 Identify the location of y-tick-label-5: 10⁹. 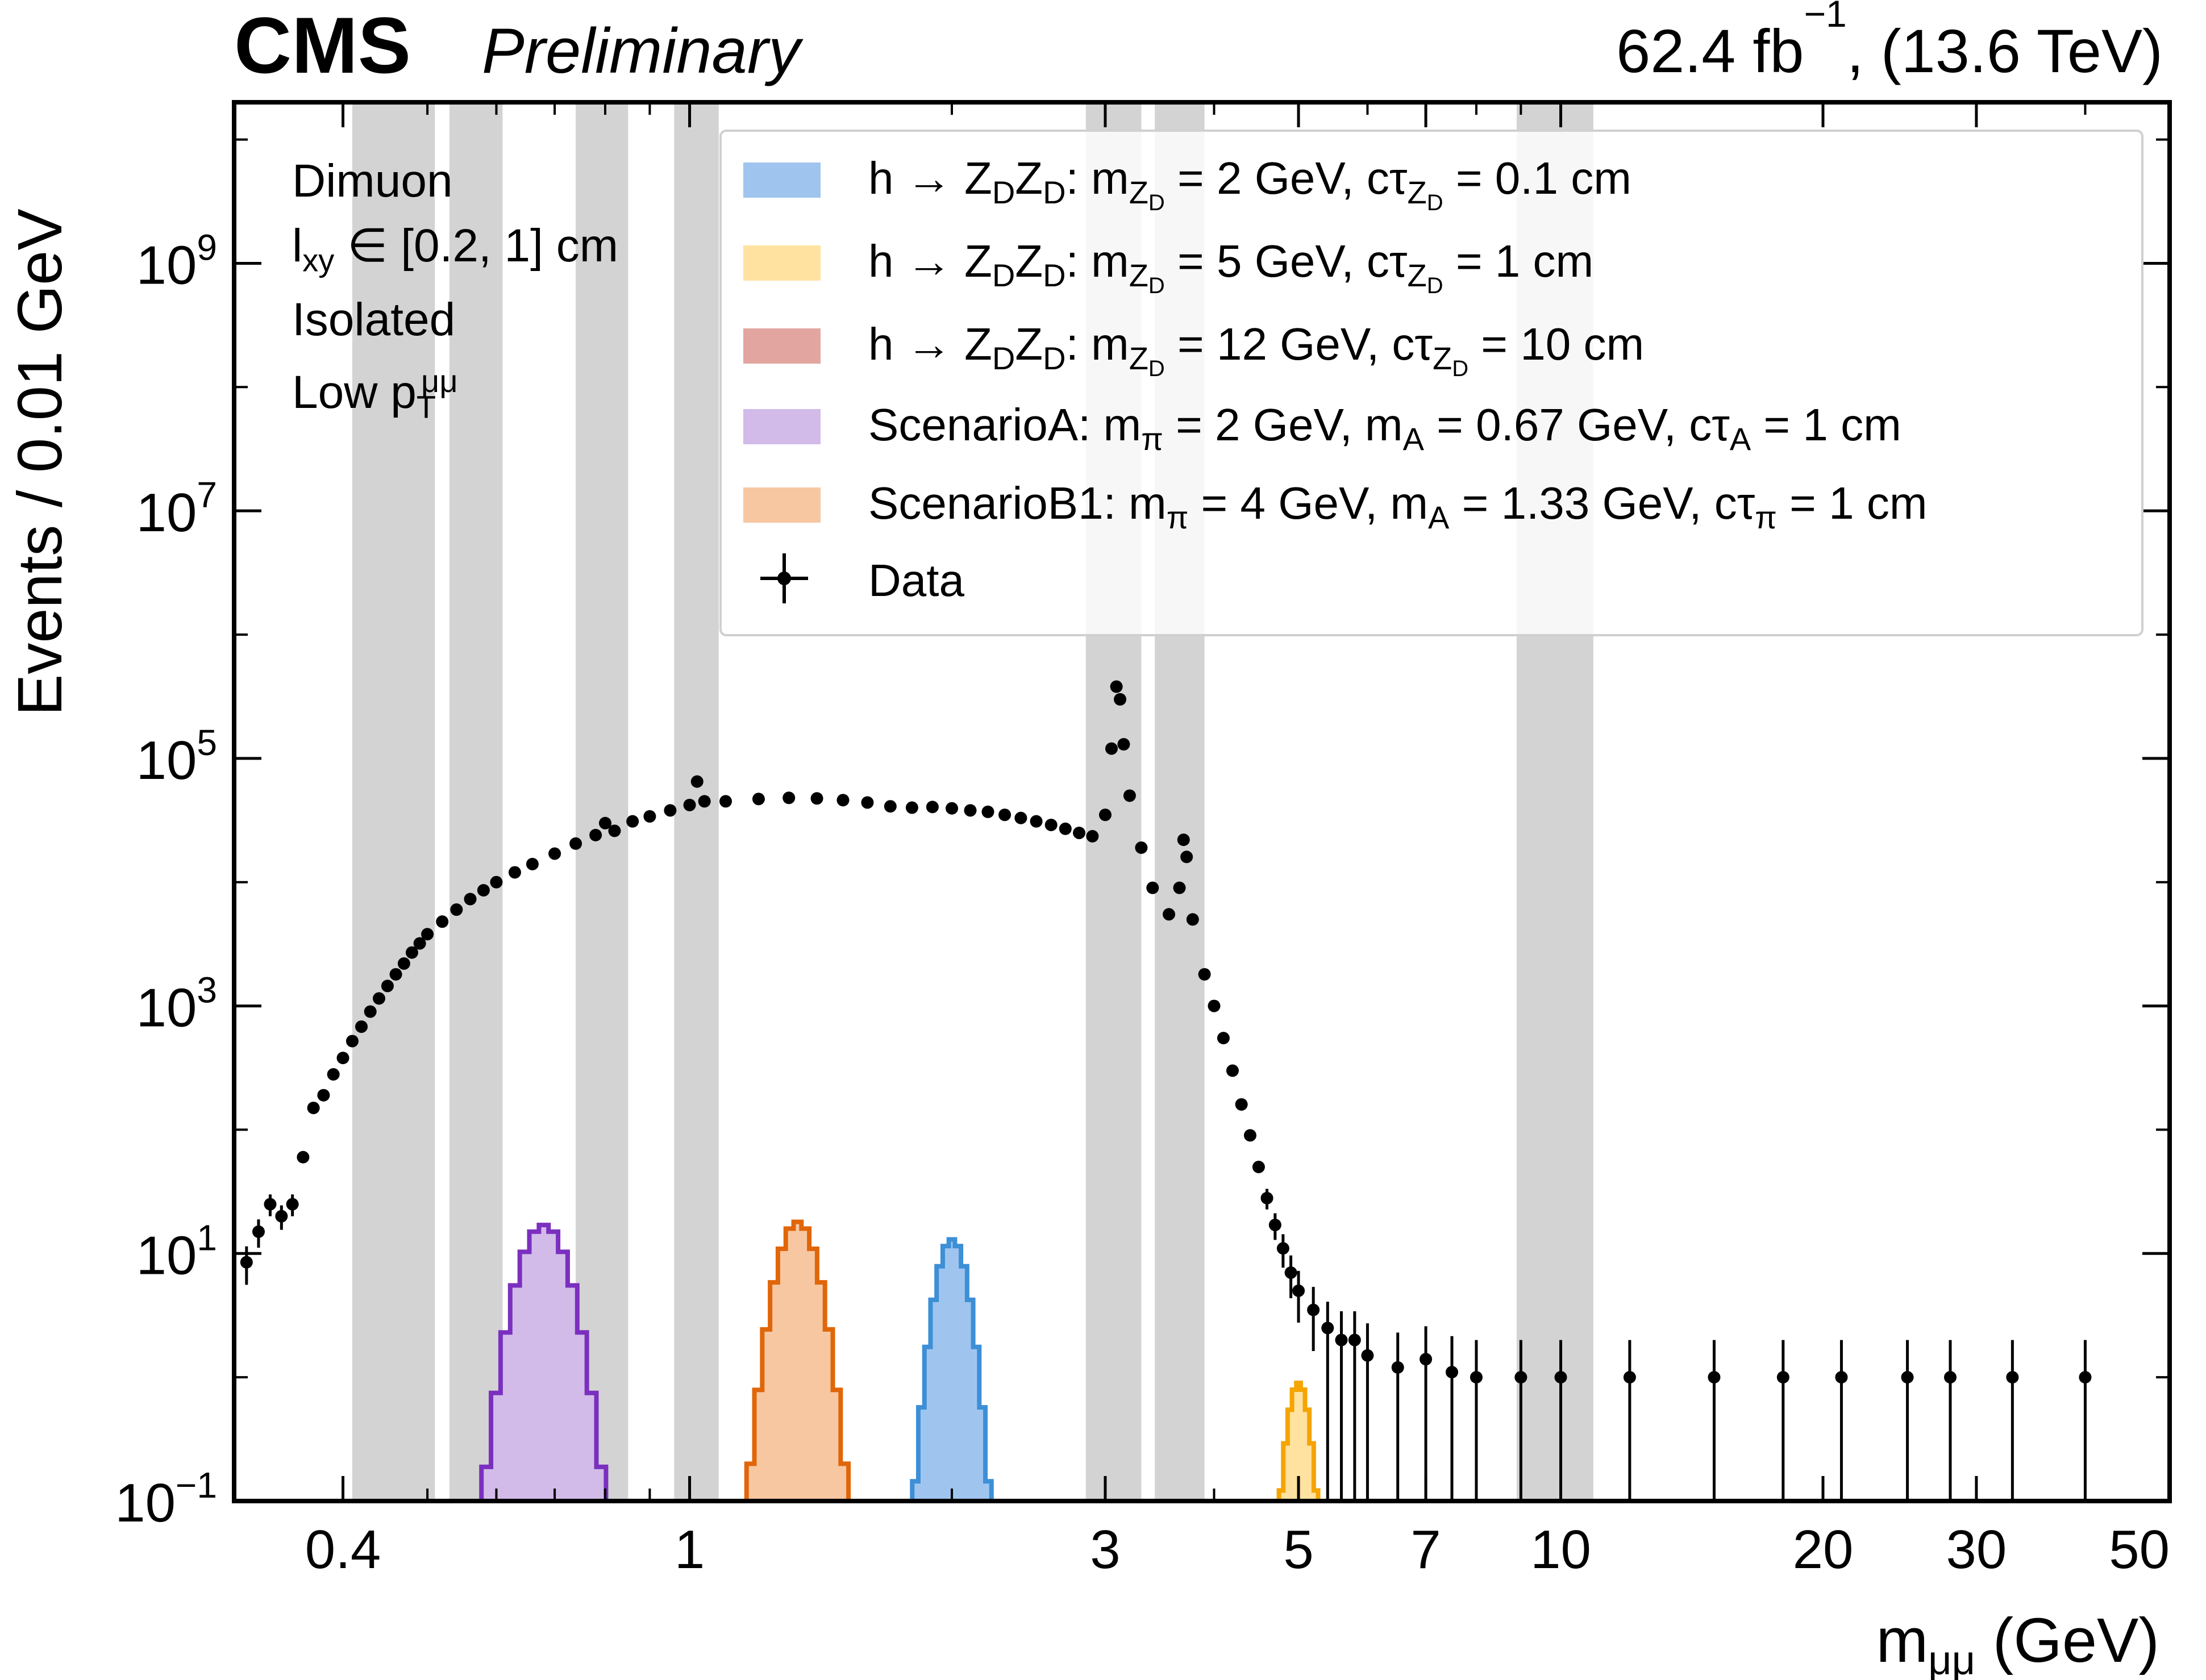
(177, 261).